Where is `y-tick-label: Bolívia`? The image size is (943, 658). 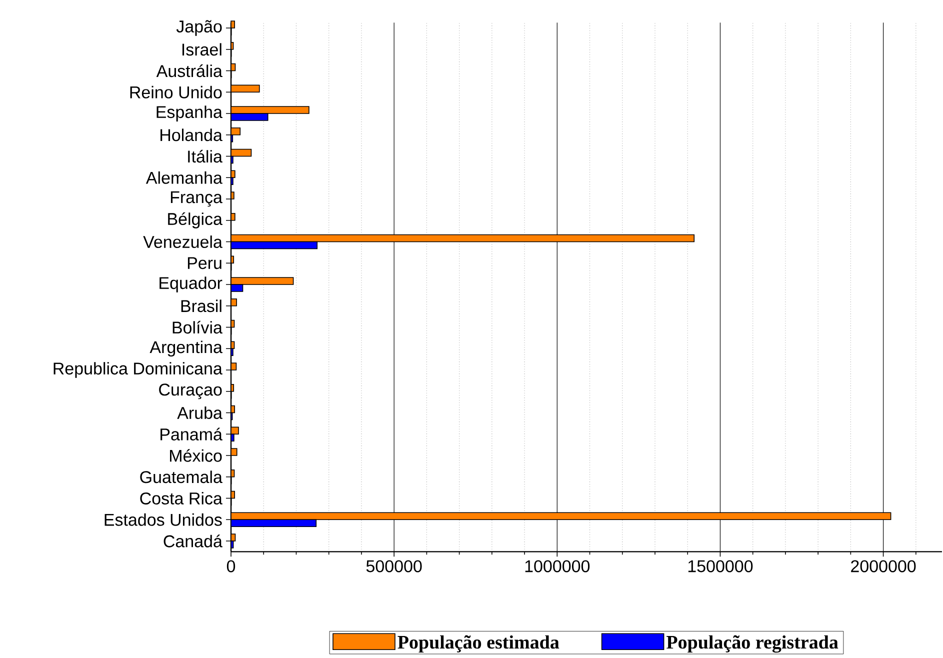
y-tick-label: Bolívia is located at coordinates (197, 327).